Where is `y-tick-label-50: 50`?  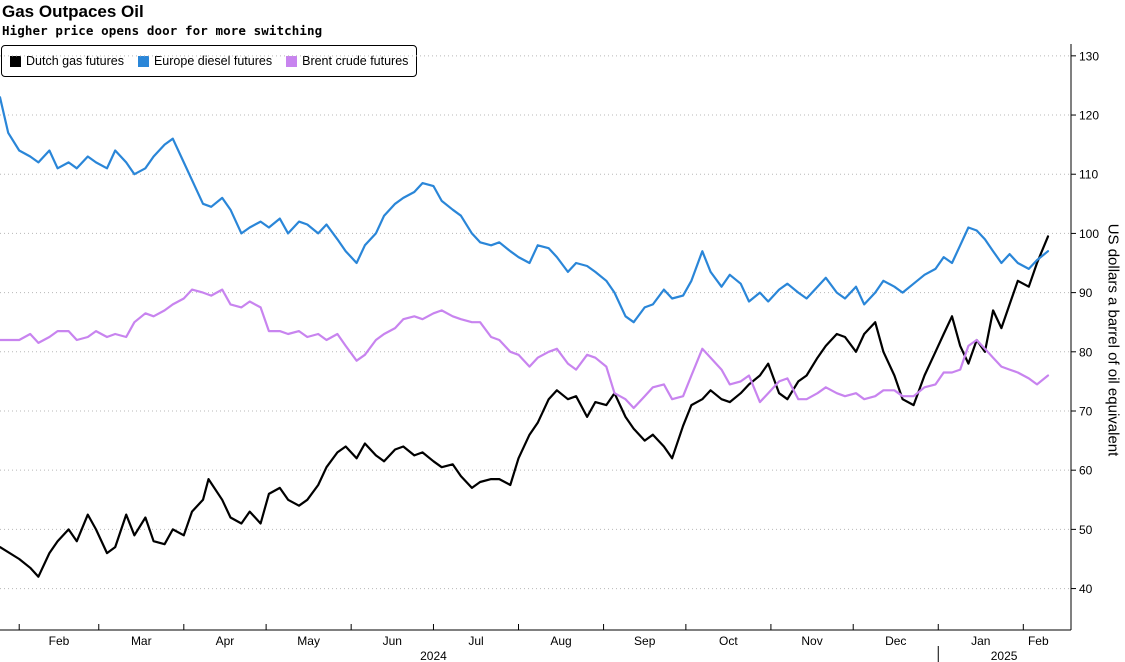 y-tick-label-50: 50 is located at coordinates (1086, 530).